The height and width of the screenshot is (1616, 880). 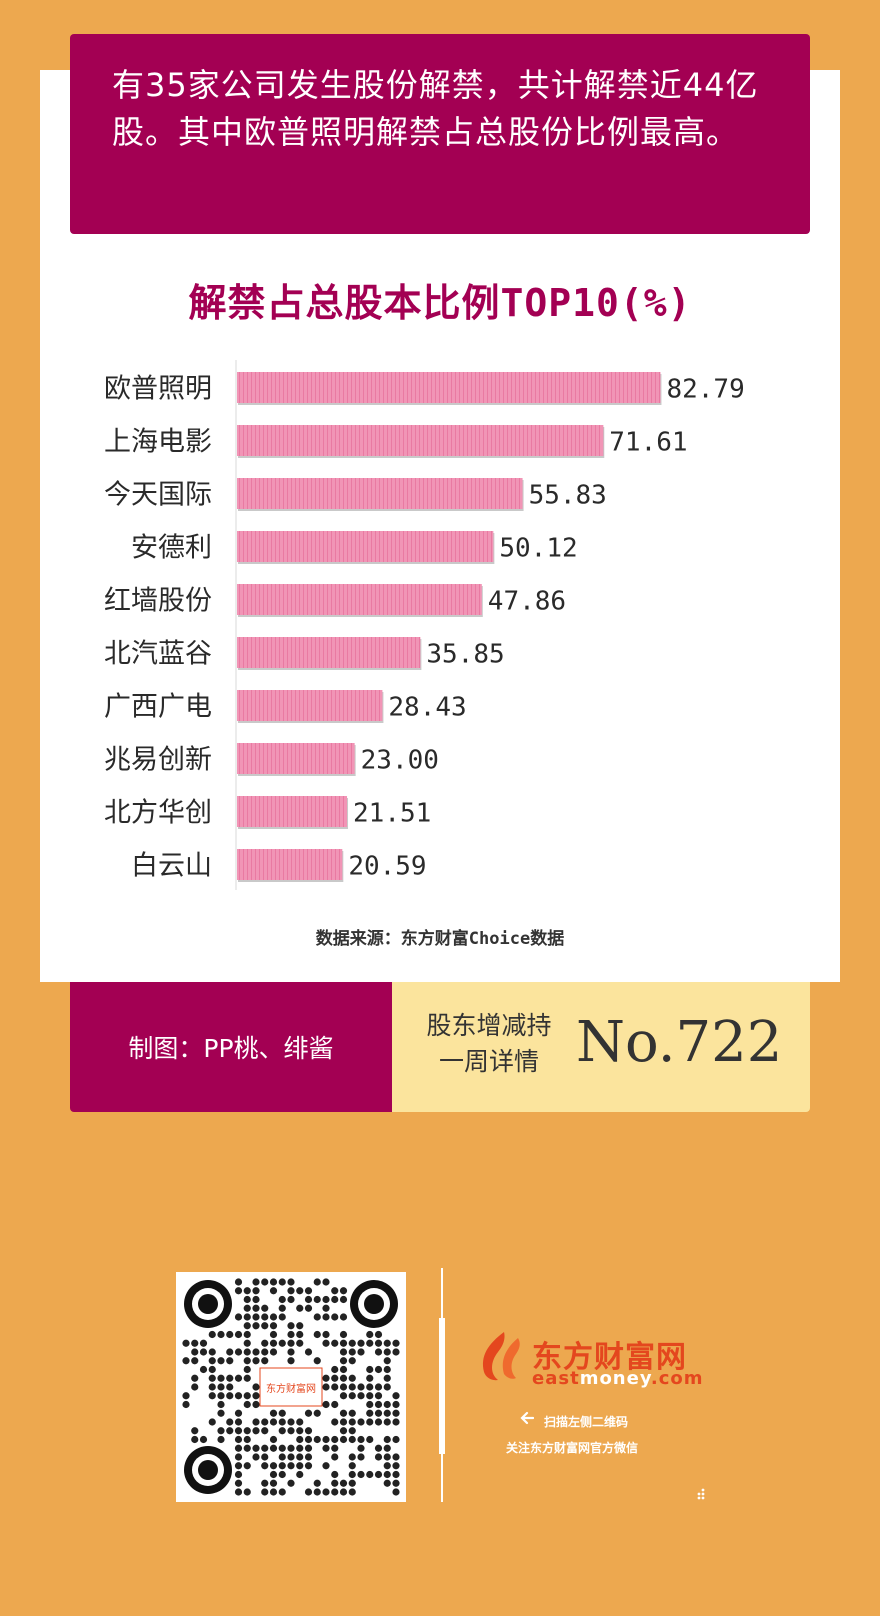 I want to click on flame-logo-icon, so click(x=501, y=1356).